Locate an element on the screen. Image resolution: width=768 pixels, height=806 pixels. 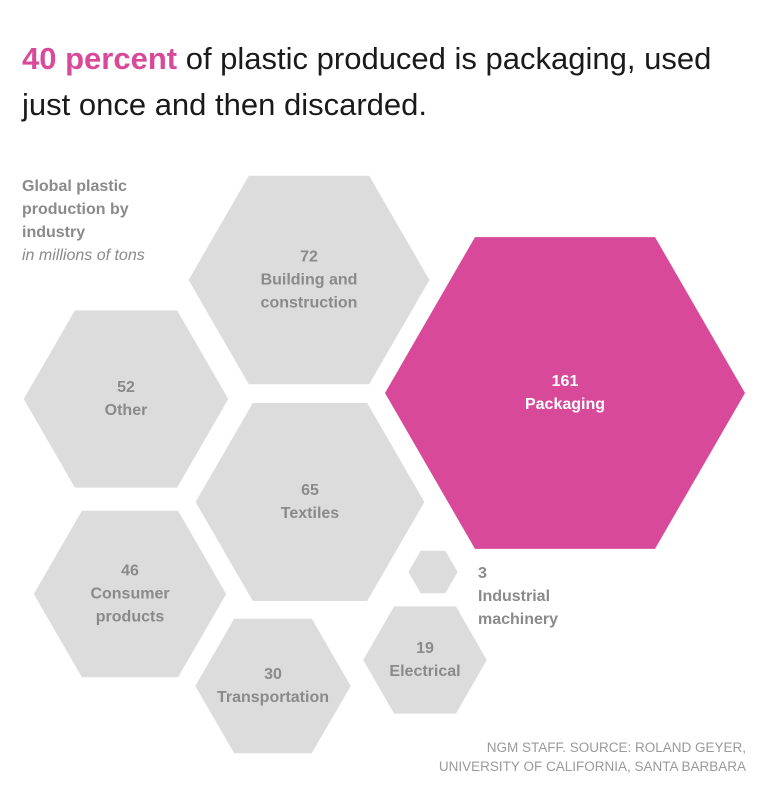
units: in millions of tons is located at coordinates (83, 255).